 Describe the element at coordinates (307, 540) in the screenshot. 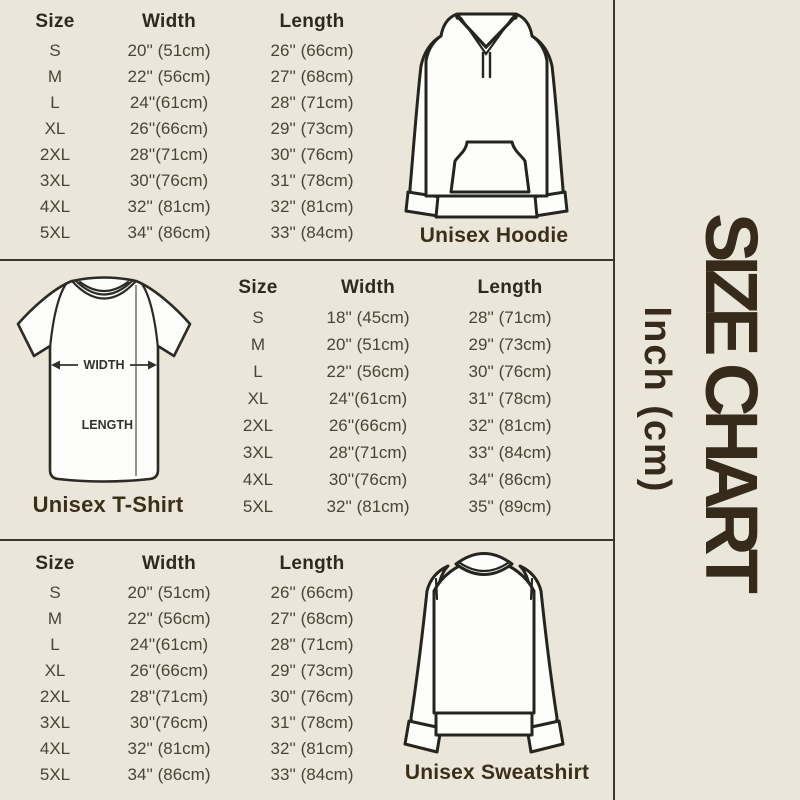

I see `divider-tshirt-sweatshirt` at that location.